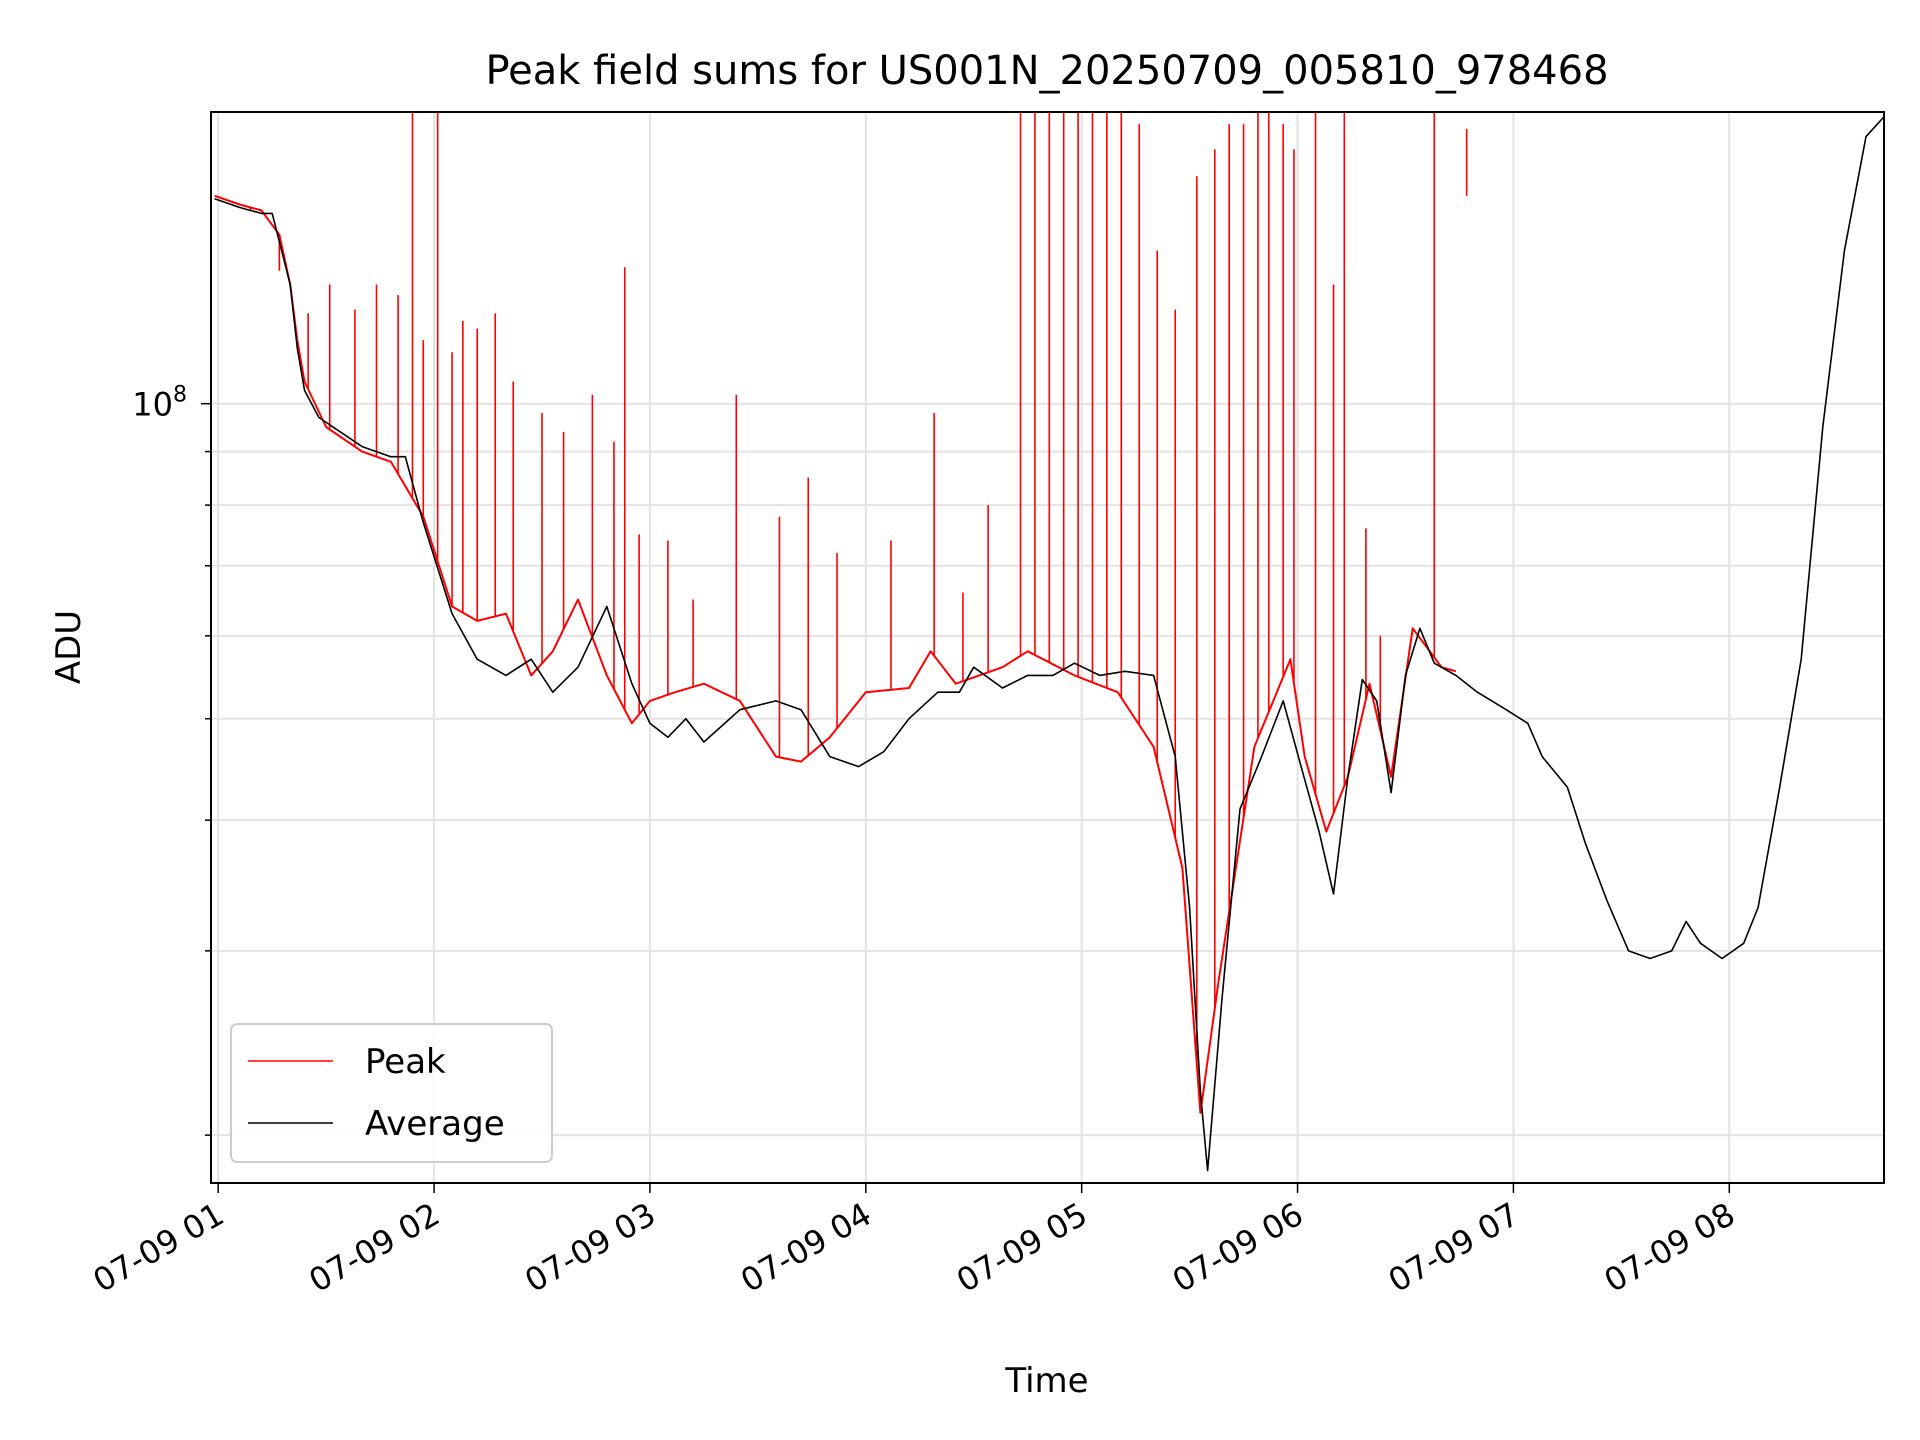  I want to click on legend-label-peak: Peak, so click(405, 1062).